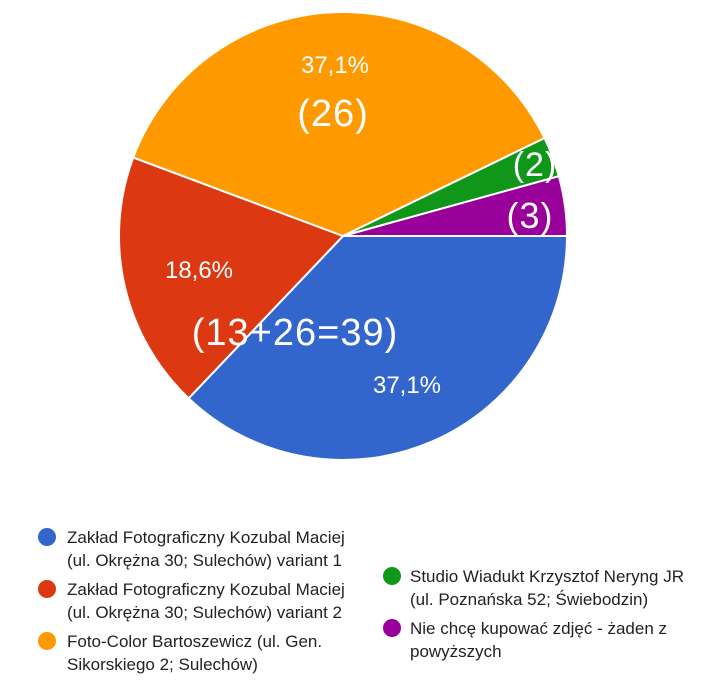  Describe the element at coordinates (162, 664) in the screenshot. I see `legend-label-line: Sikorskiego 2; Sulechów)` at that location.